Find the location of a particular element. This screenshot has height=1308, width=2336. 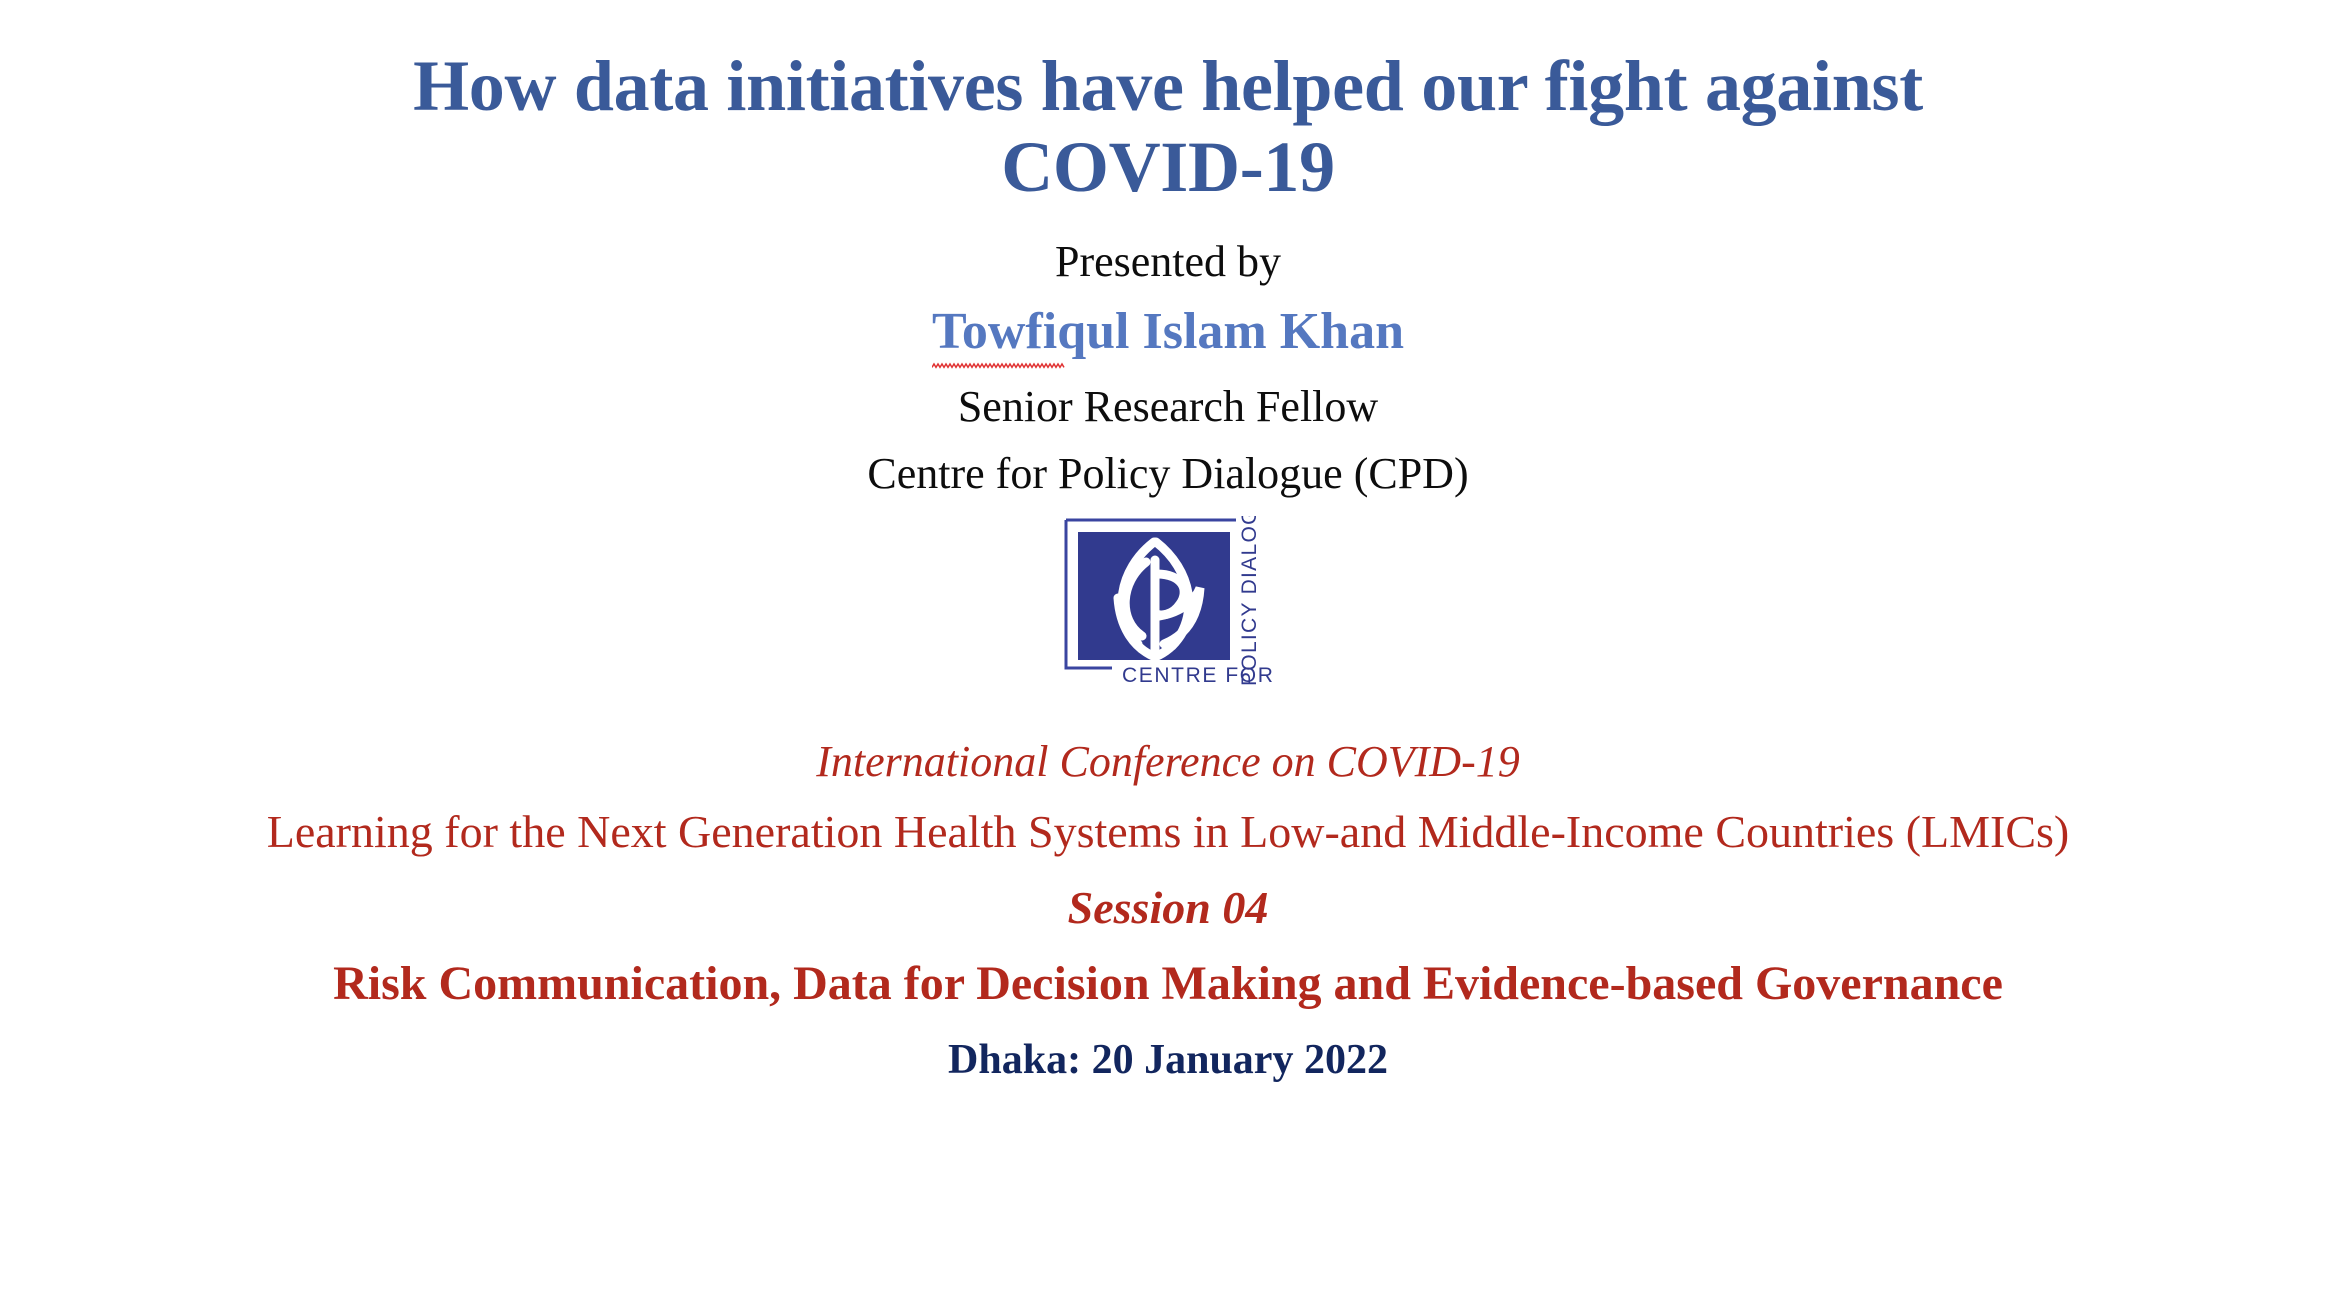

presenter-organisation: Centre for Policy Dialogue (CPD) is located at coordinates (1168, 473).